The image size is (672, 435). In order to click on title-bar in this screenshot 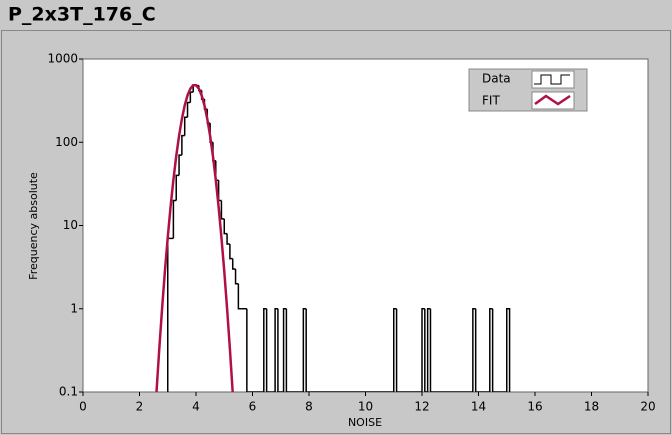, I will do `click(336, 15)`.